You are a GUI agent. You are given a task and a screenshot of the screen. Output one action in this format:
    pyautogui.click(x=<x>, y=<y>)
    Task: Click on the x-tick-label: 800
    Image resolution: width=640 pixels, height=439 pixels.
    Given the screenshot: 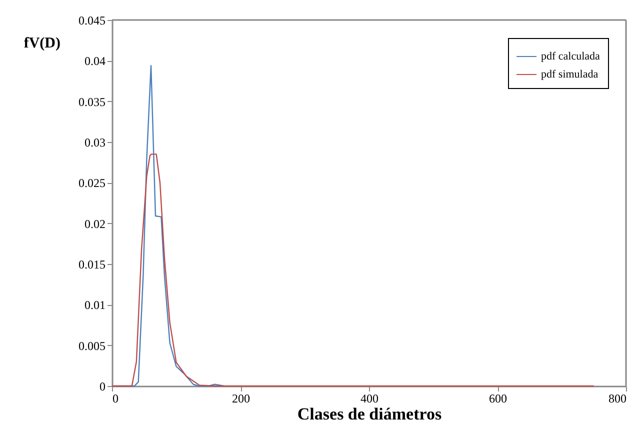 What is the action you would take?
    pyautogui.click(x=617, y=399)
    